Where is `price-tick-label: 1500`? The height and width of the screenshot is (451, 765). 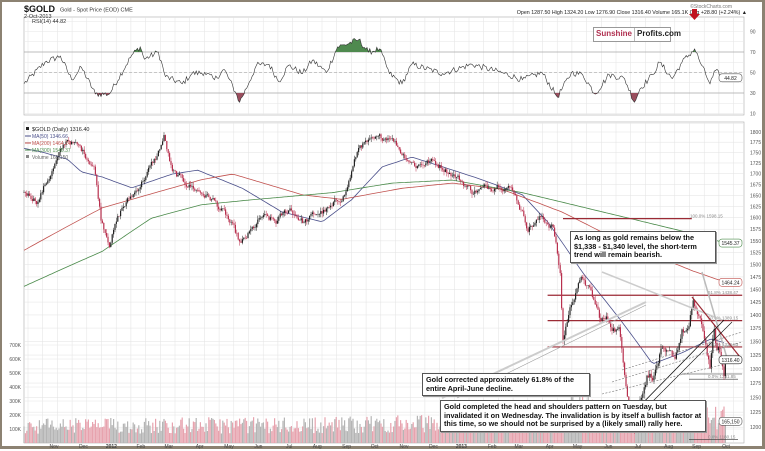 price-tick-label: 1500 is located at coordinates (755, 266).